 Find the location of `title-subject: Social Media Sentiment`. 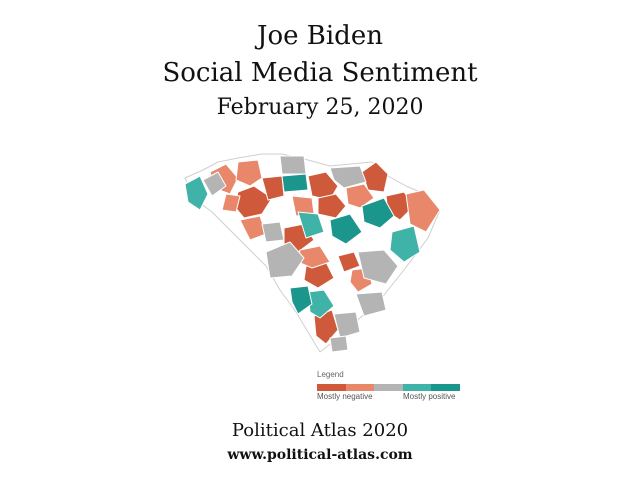

title-subject: Social Media Sentiment is located at coordinates (320, 73).